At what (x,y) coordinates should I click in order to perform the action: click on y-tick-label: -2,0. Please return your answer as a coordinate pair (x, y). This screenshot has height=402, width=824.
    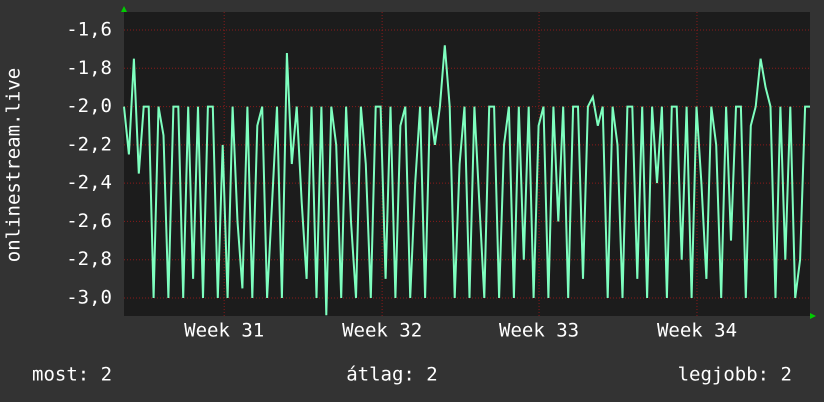
    Looking at the image, I should click on (89, 106).